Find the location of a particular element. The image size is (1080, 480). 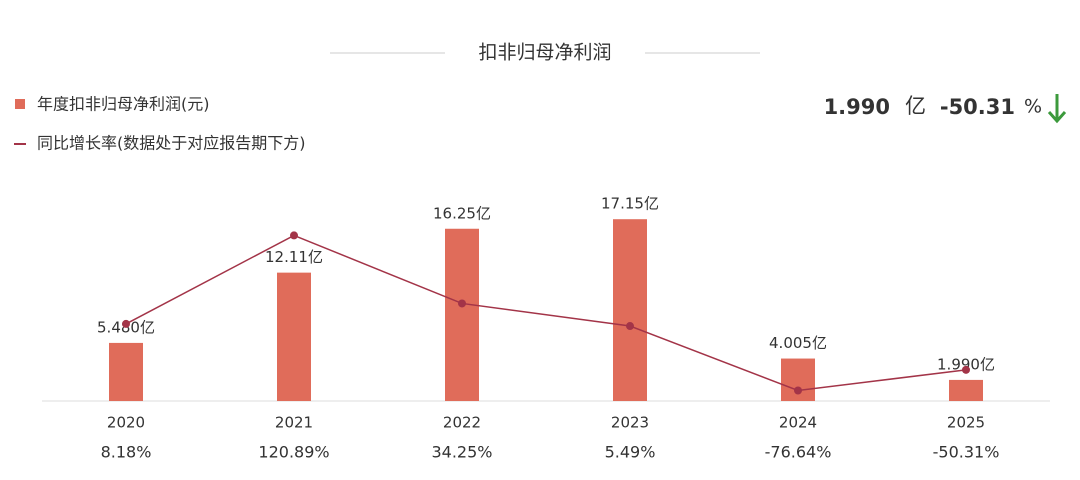

growth-label: 8.18% is located at coordinates (126, 452).